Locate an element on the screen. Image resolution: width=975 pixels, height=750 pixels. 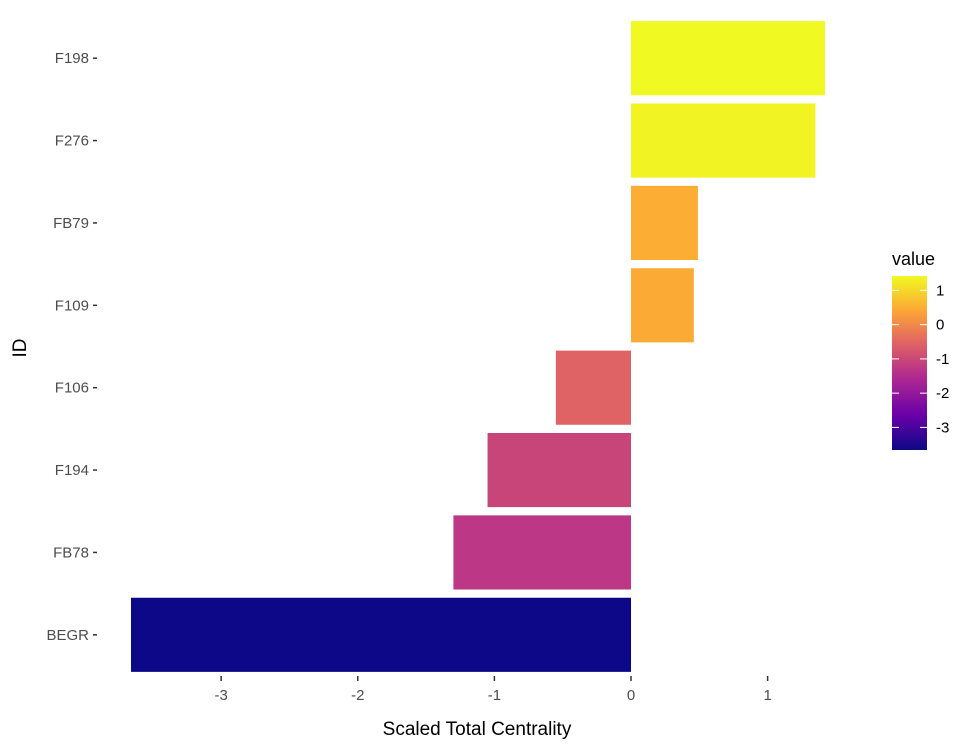
x-tick-label: -3 is located at coordinates (220, 695).